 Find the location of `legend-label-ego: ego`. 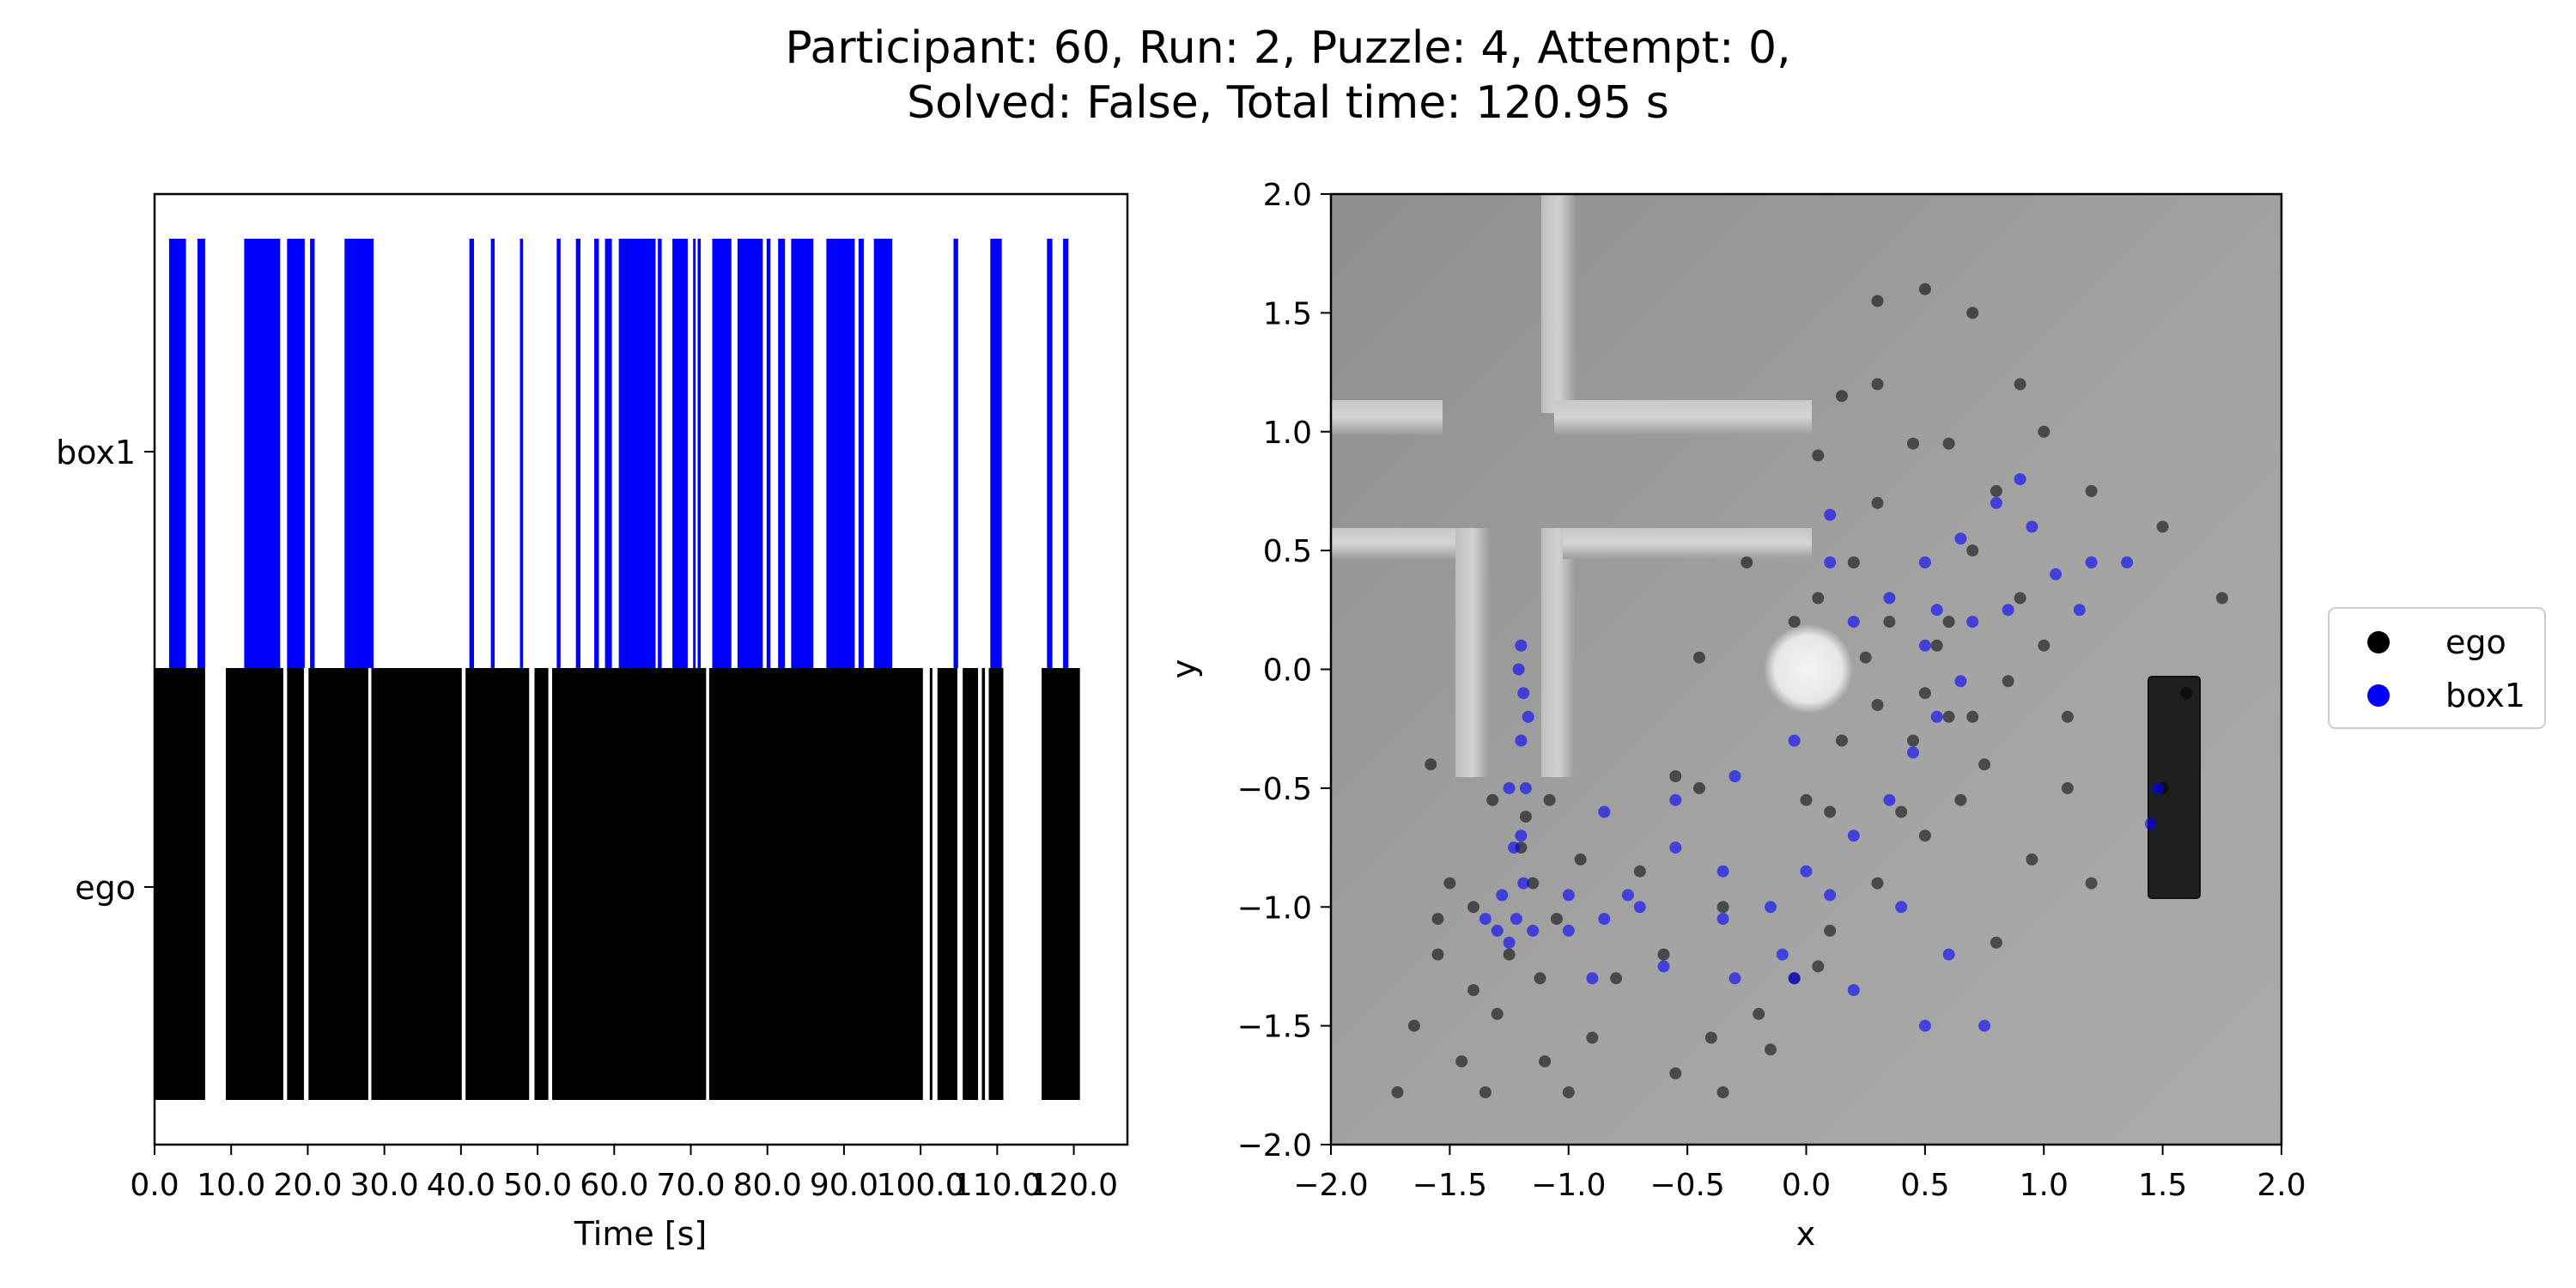

legend-label-ego: ego is located at coordinates (2475, 642).